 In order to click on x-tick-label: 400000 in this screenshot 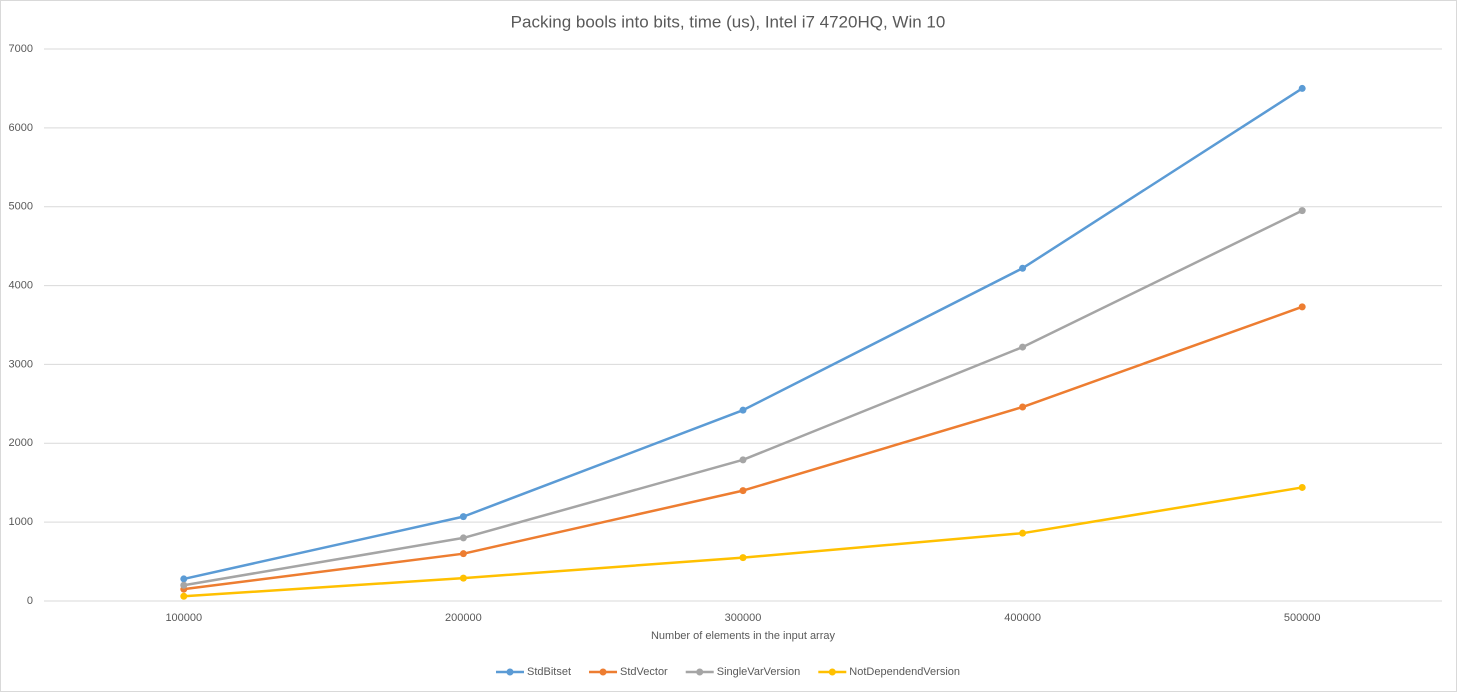, I will do `click(1022, 618)`.